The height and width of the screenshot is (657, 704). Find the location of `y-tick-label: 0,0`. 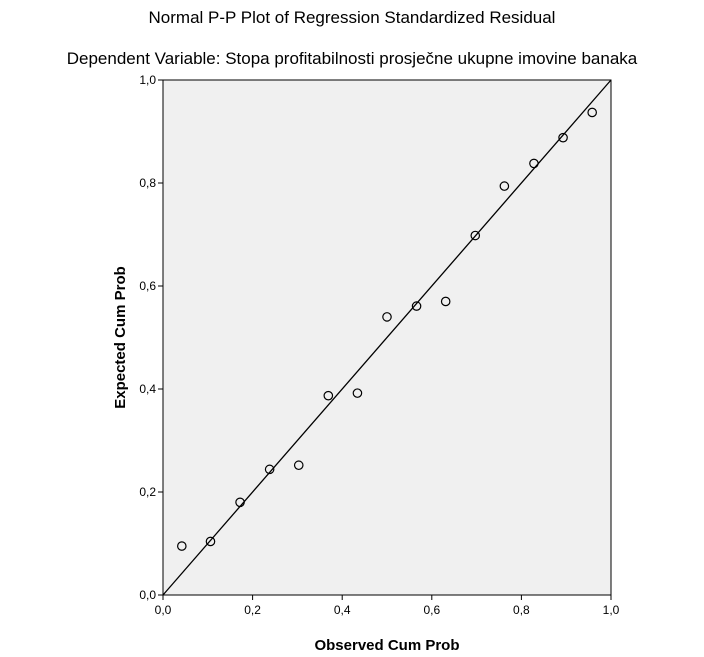

y-tick-label: 0,0 is located at coordinates (147, 595).